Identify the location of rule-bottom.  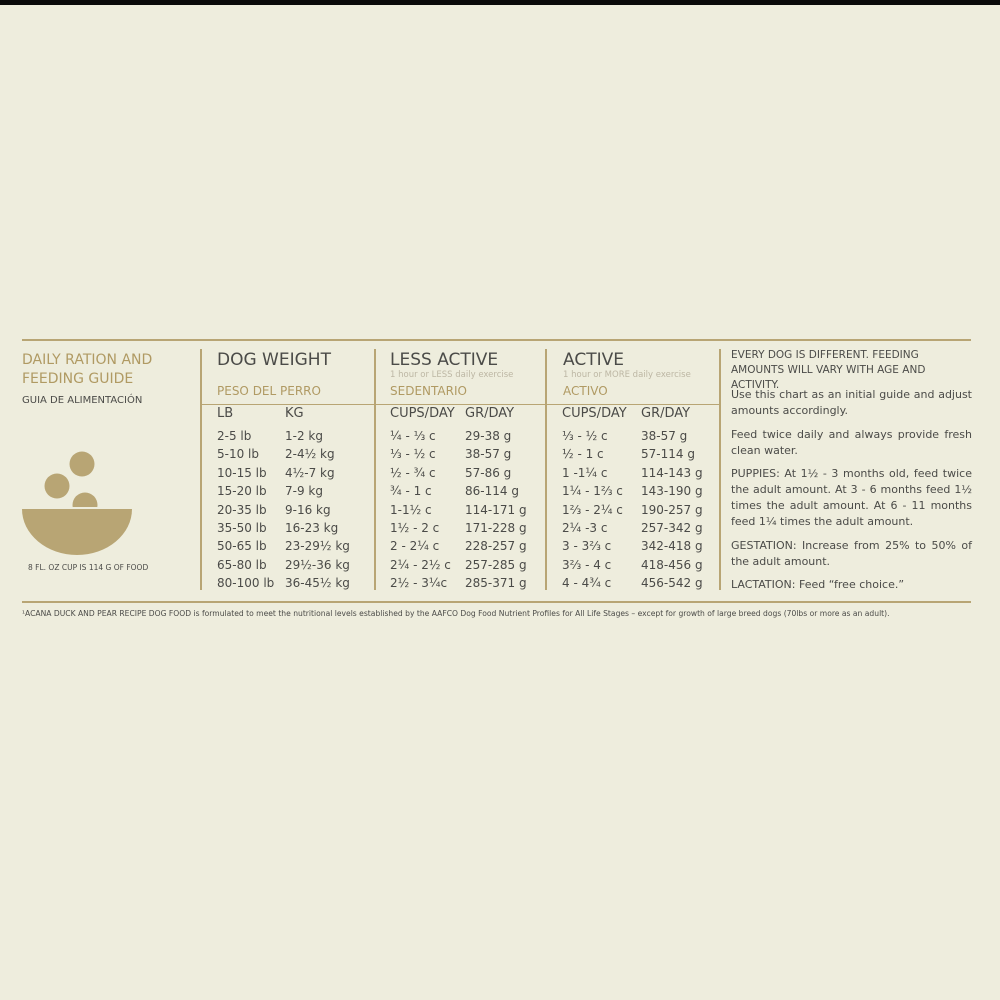
(496, 602).